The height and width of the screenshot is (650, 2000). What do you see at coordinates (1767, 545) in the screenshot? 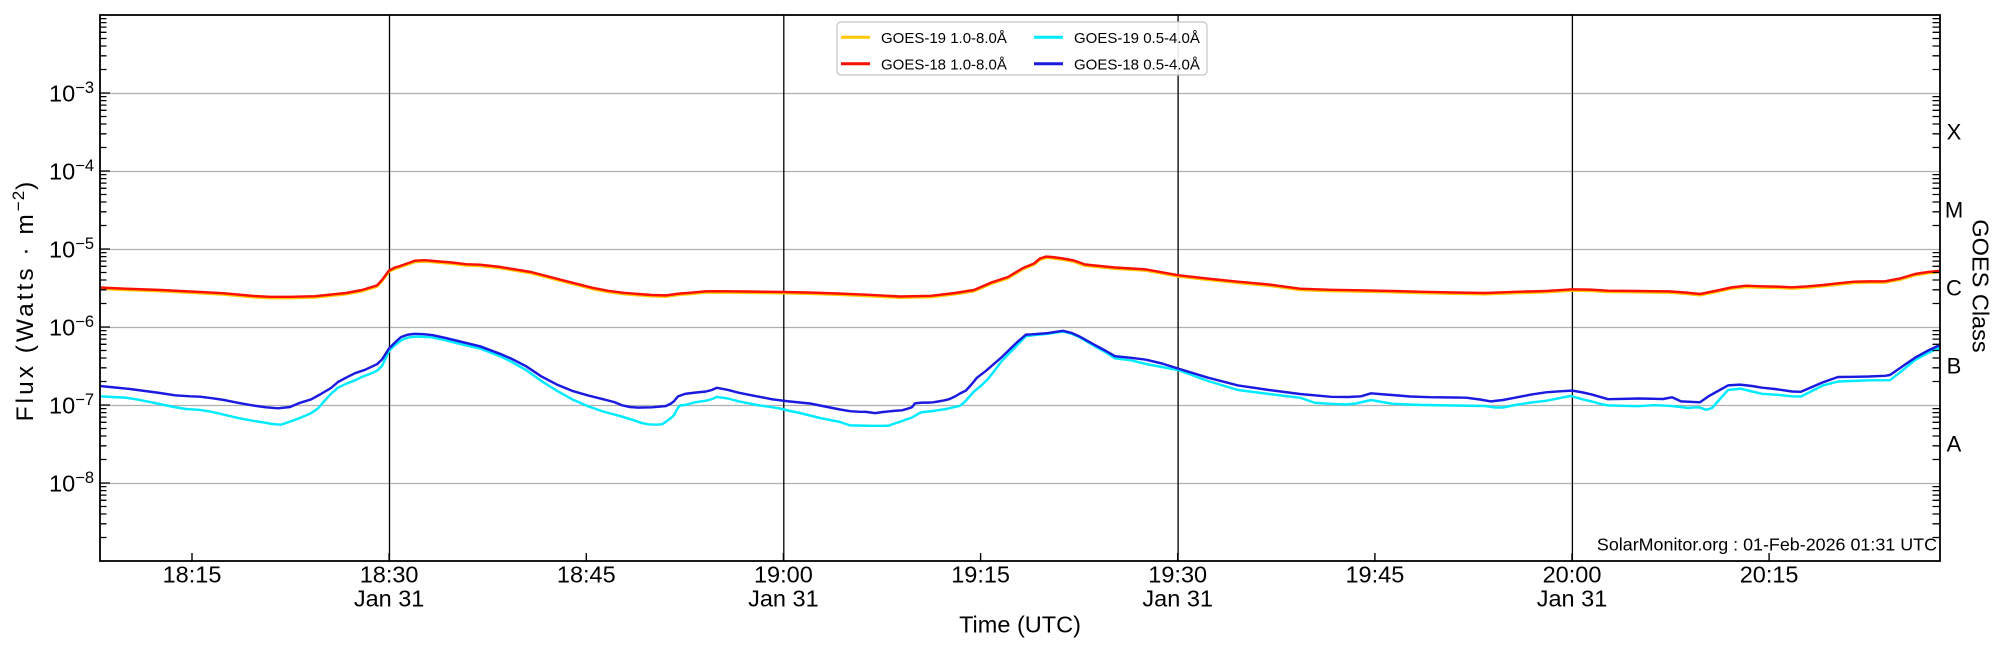
I see `svg-text:SolarMonitor.org : 01-Feb-2026: SolarMonitor.org : 01-Feb-2026 01:31 UTC` at bounding box center [1767, 545].